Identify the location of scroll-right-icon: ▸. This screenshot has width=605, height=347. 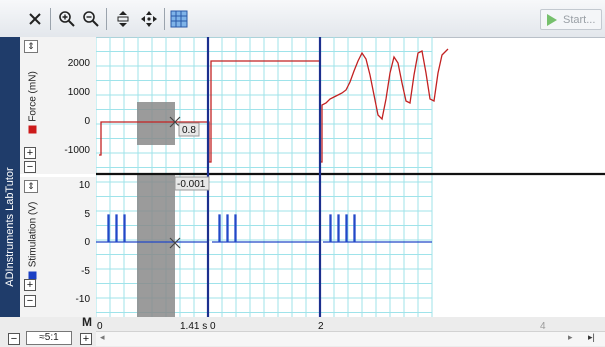
(570, 337).